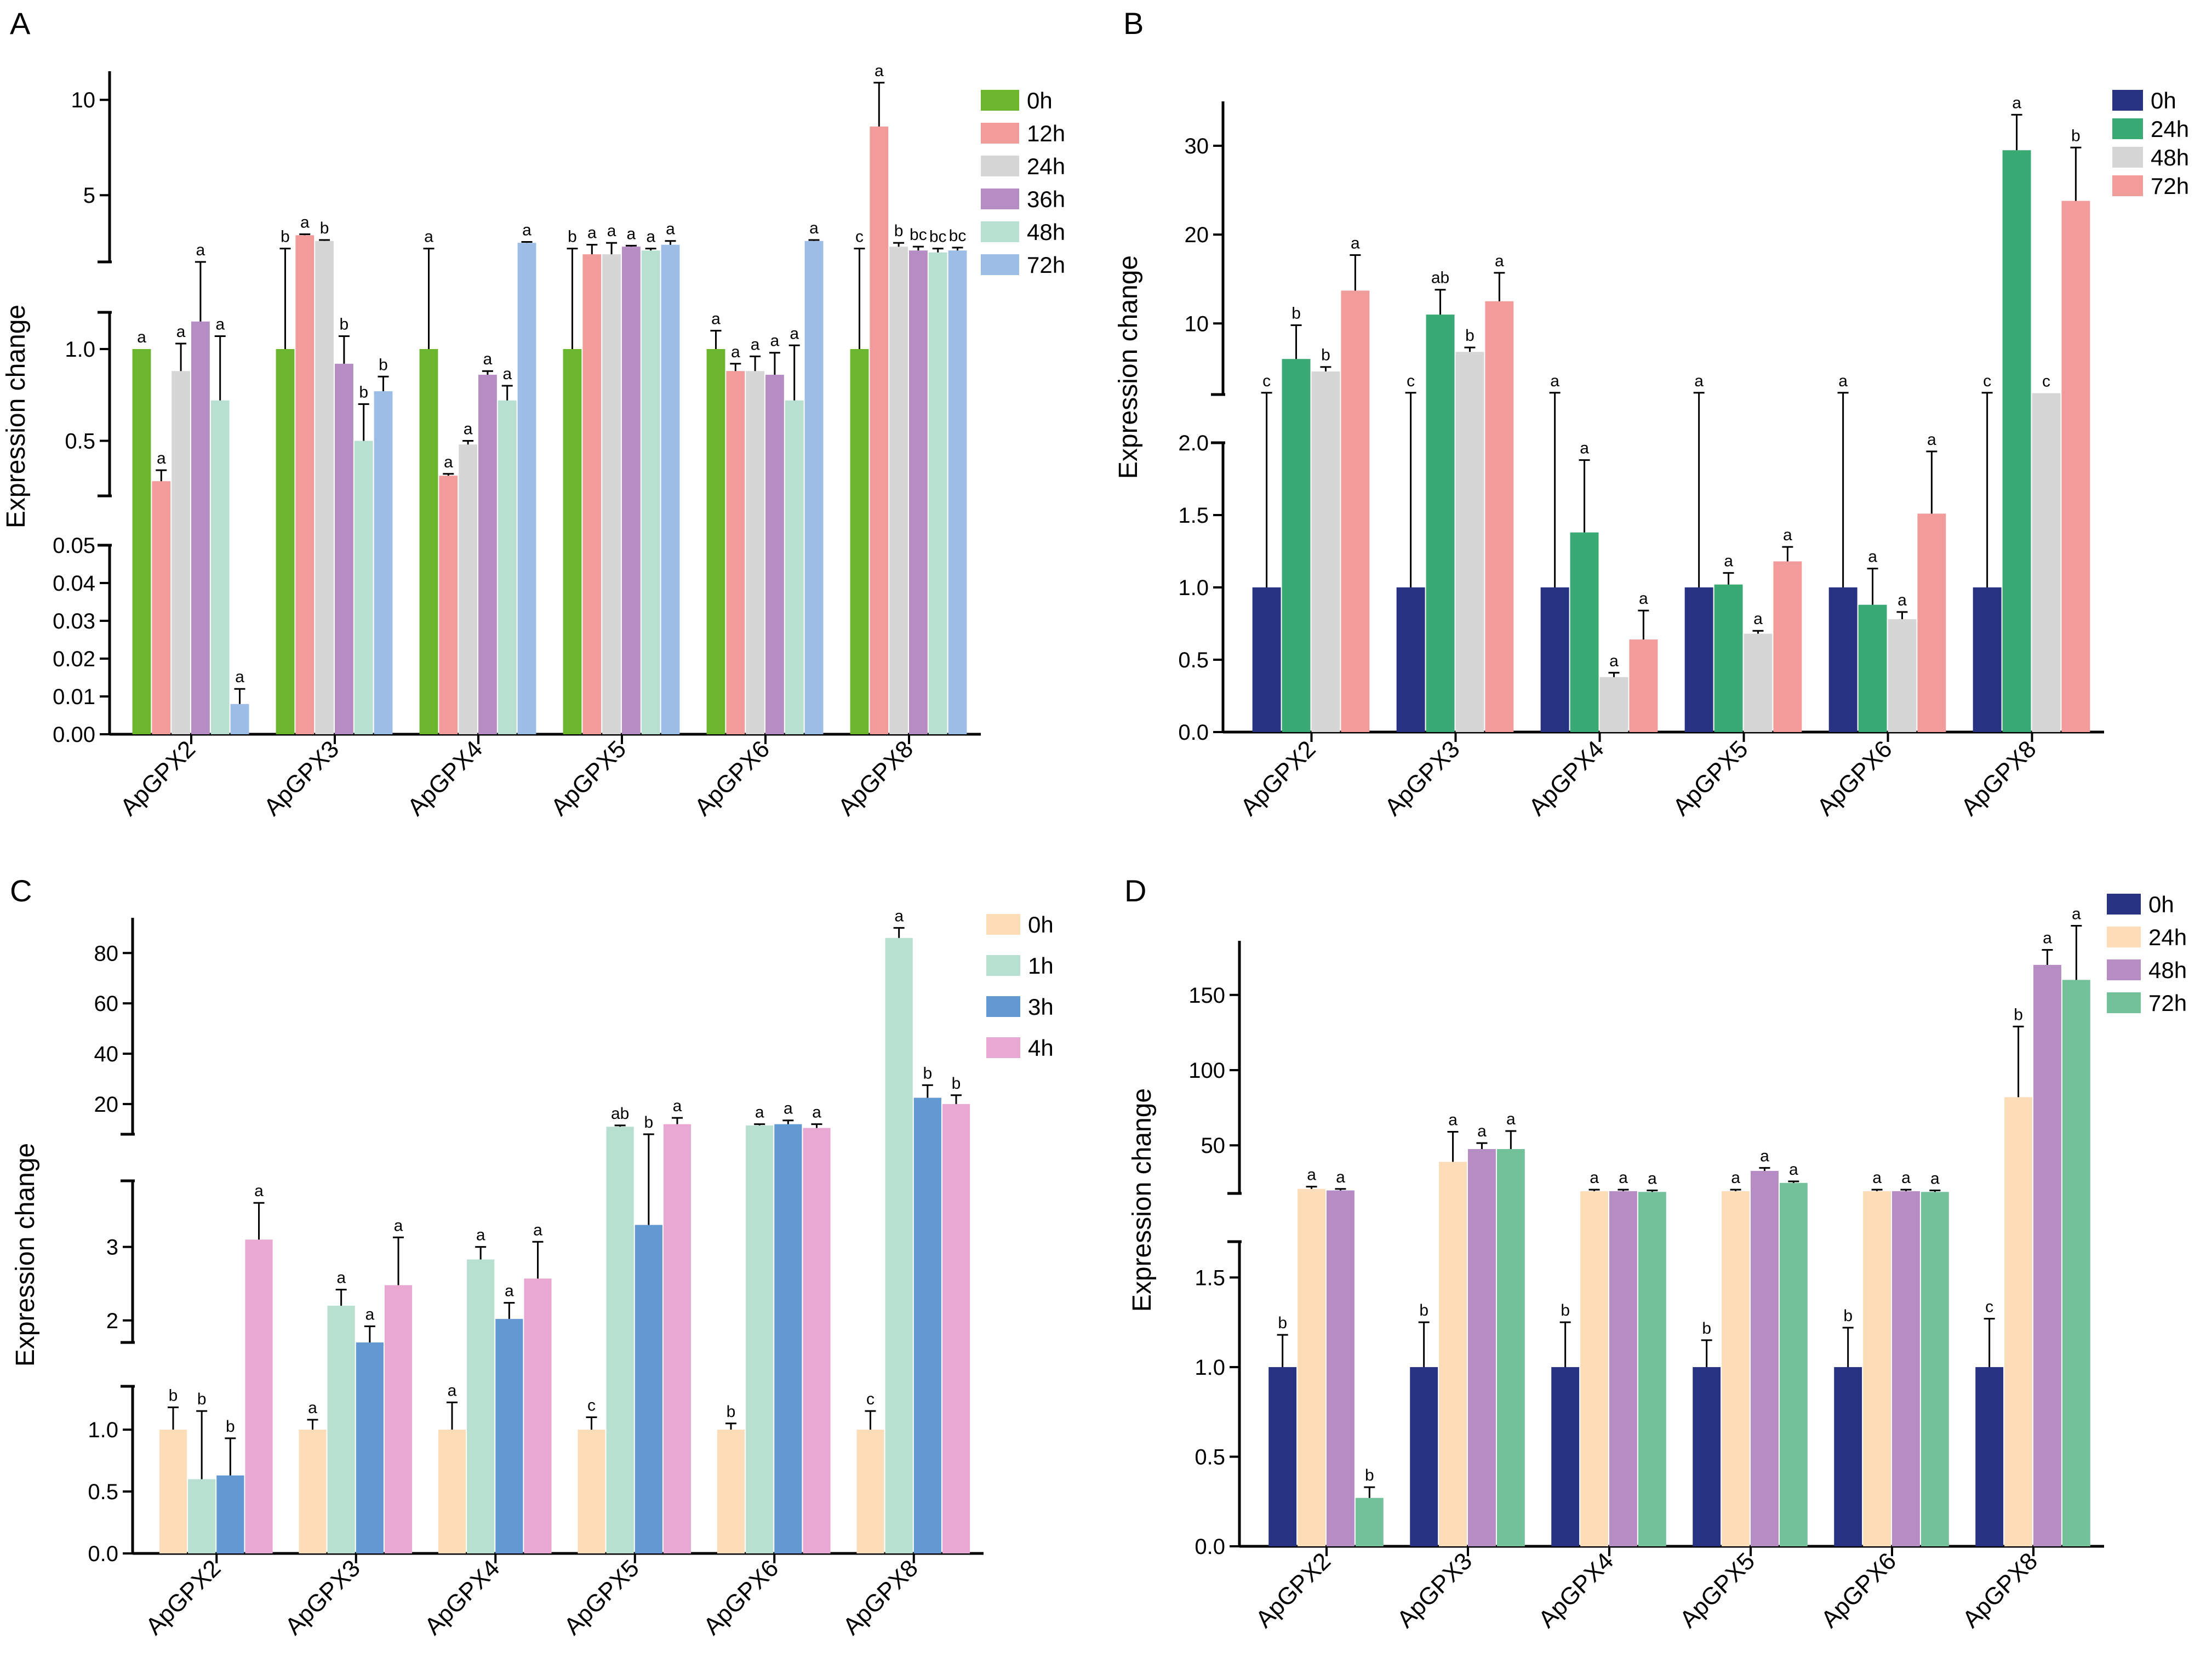  Describe the element at coordinates (1197, 324) in the screenshot. I see `y-tick-label: 10` at that location.